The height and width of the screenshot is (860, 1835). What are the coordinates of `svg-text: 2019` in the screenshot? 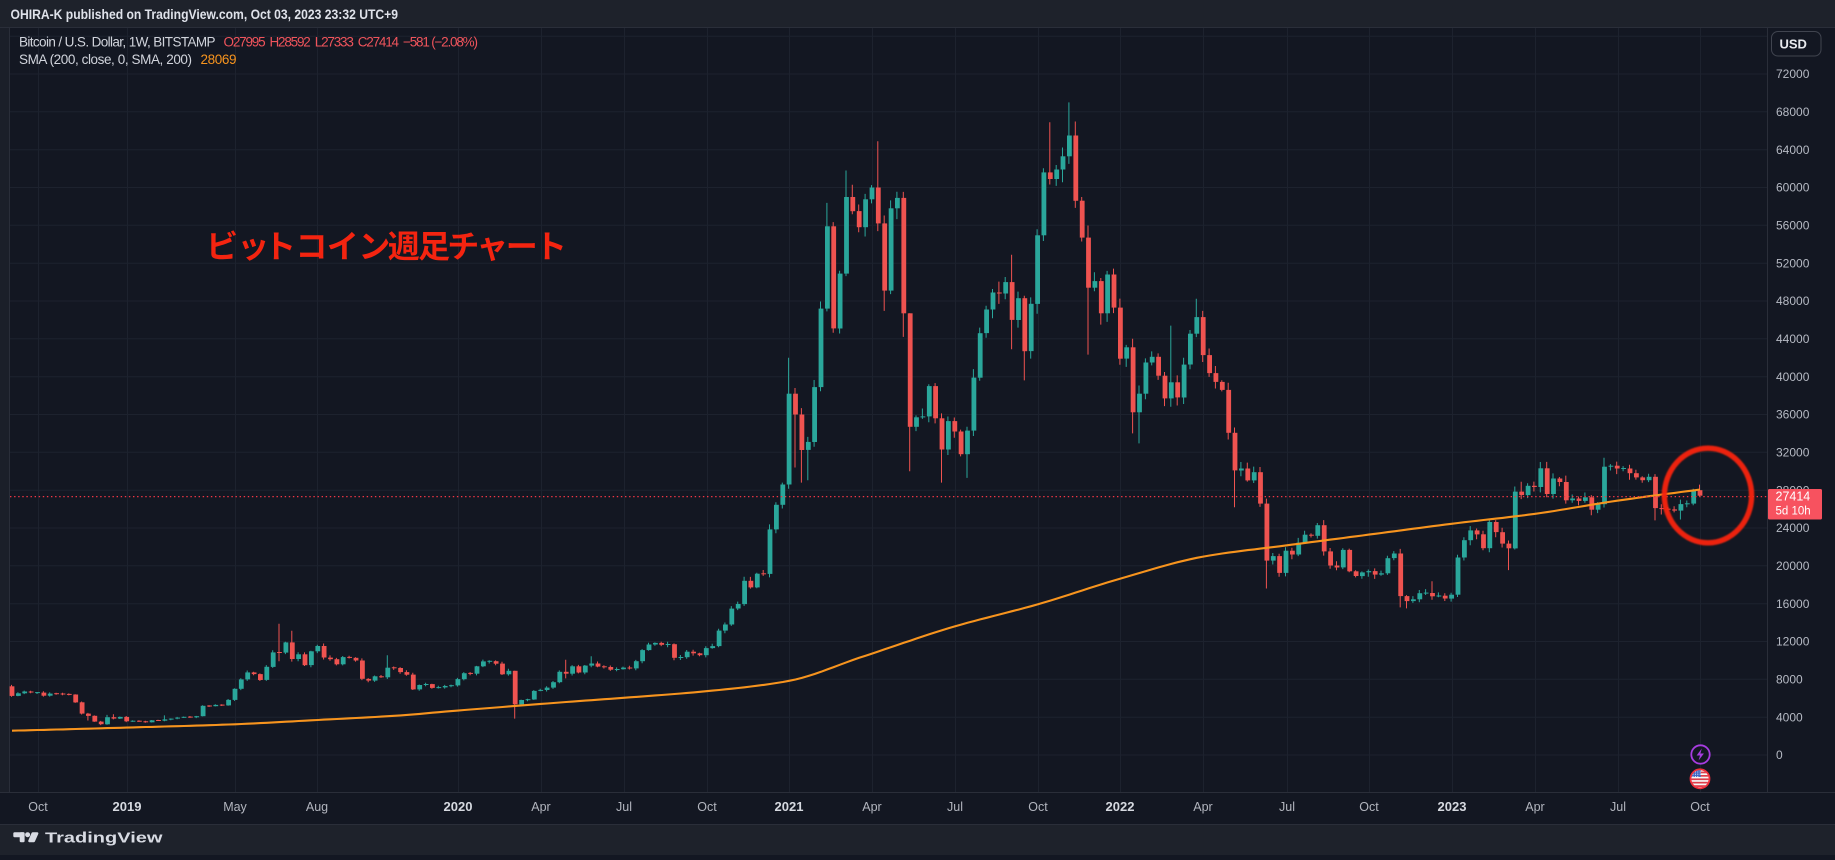 It's located at (127, 806).